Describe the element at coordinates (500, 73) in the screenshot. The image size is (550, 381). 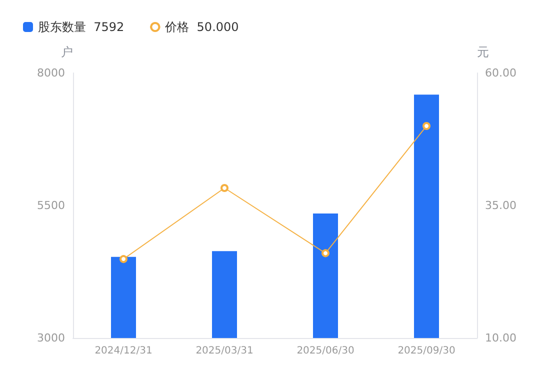
I see `y2-tick-label: 60.00` at that location.